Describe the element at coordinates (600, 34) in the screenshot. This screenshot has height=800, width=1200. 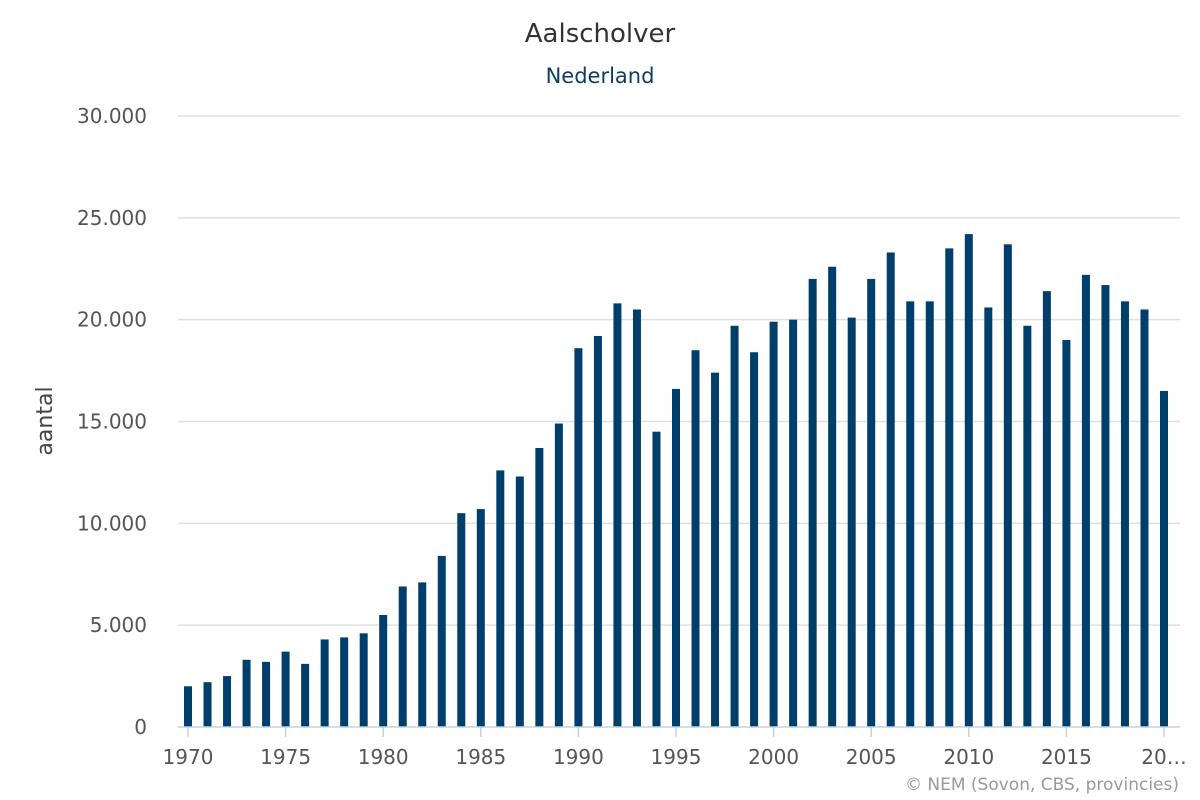
I see `chart-title: Aalscholver` at that location.